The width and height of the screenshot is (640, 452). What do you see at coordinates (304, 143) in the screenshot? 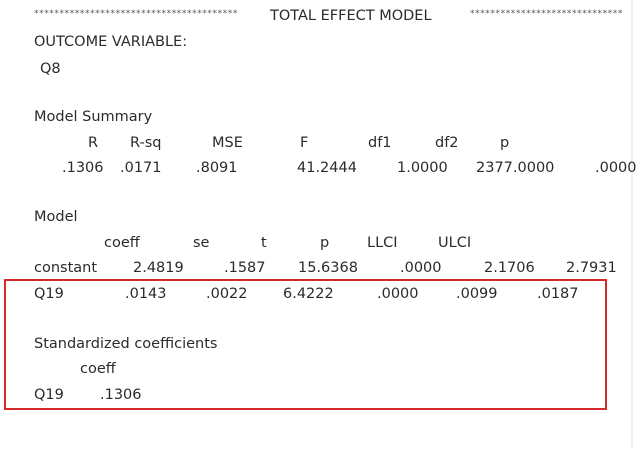
I see `column-header: F` at bounding box center [304, 143].